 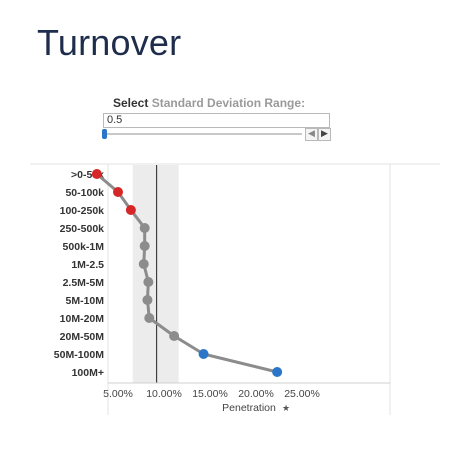 I want to click on step-prev-button: ◀, so click(x=311, y=134).